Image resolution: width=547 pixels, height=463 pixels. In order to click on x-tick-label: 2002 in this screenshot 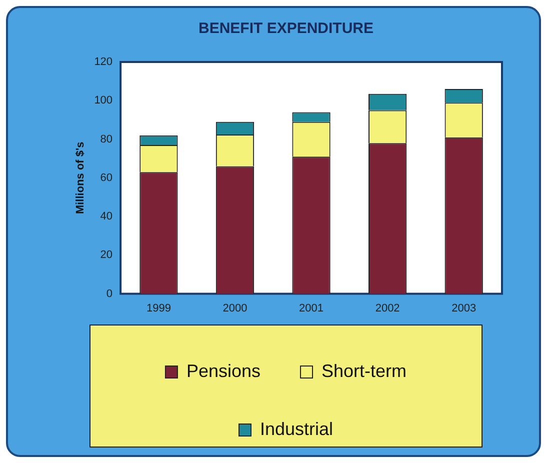, I will do `click(387, 308)`.